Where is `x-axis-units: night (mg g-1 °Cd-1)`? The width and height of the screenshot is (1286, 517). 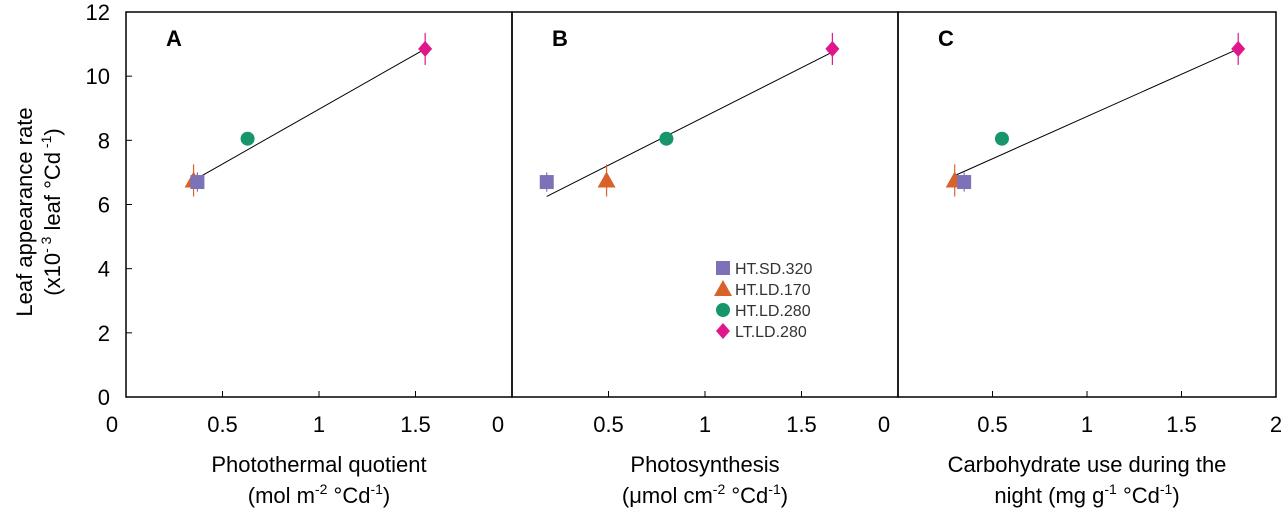
x-axis-units: night (mg g-1 °Cd-1) is located at coordinates (1086, 494).